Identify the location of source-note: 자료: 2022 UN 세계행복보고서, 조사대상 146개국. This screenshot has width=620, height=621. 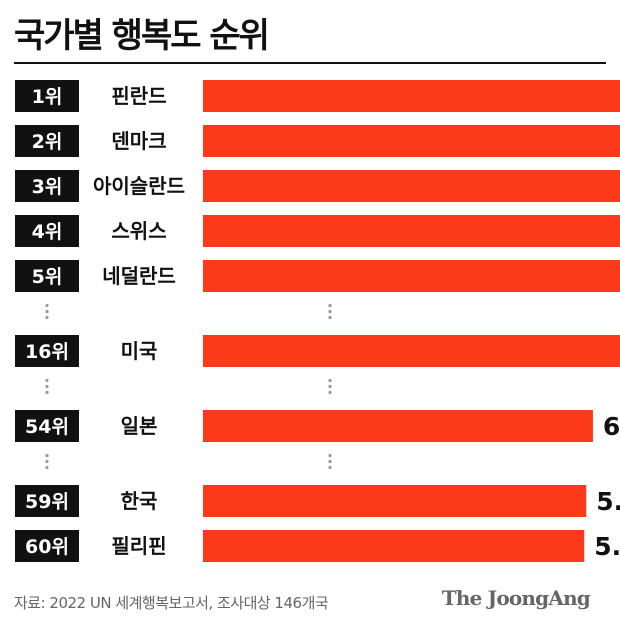
(171, 603).